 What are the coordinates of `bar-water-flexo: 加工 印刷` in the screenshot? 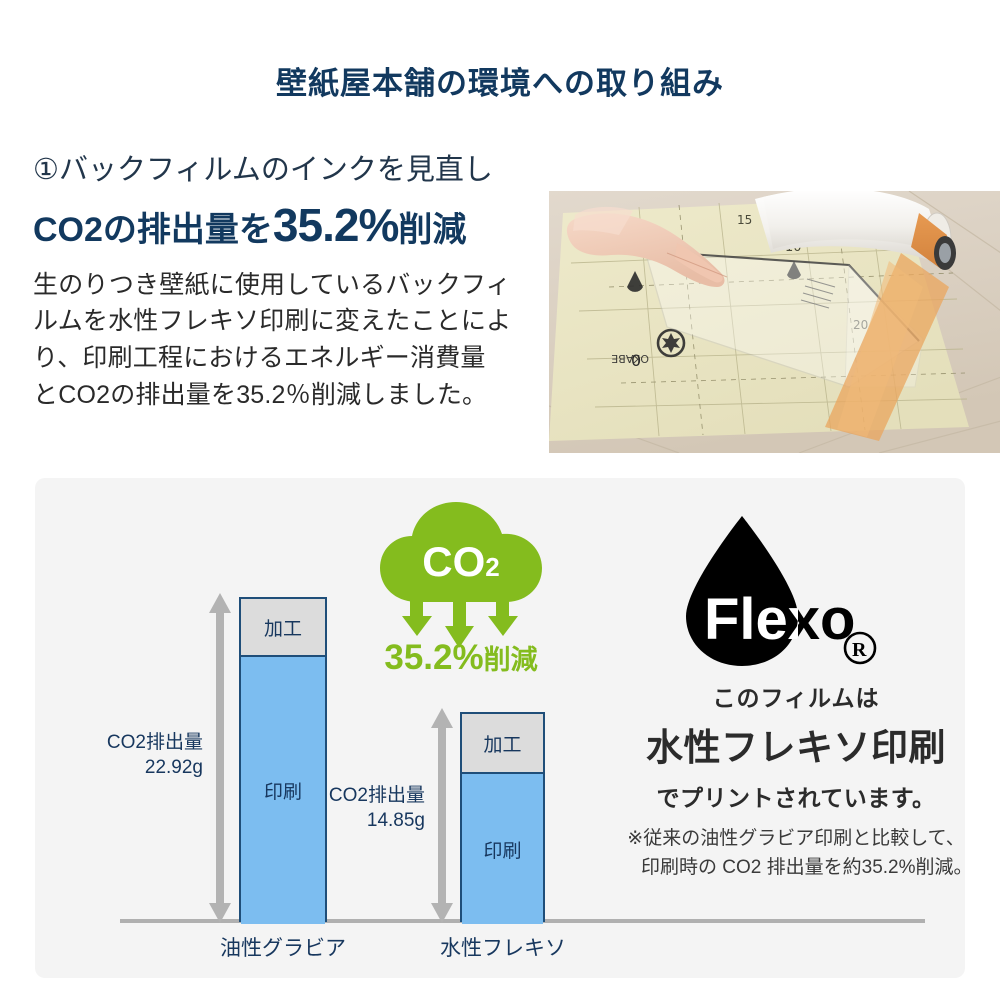 It's located at (502, 818).